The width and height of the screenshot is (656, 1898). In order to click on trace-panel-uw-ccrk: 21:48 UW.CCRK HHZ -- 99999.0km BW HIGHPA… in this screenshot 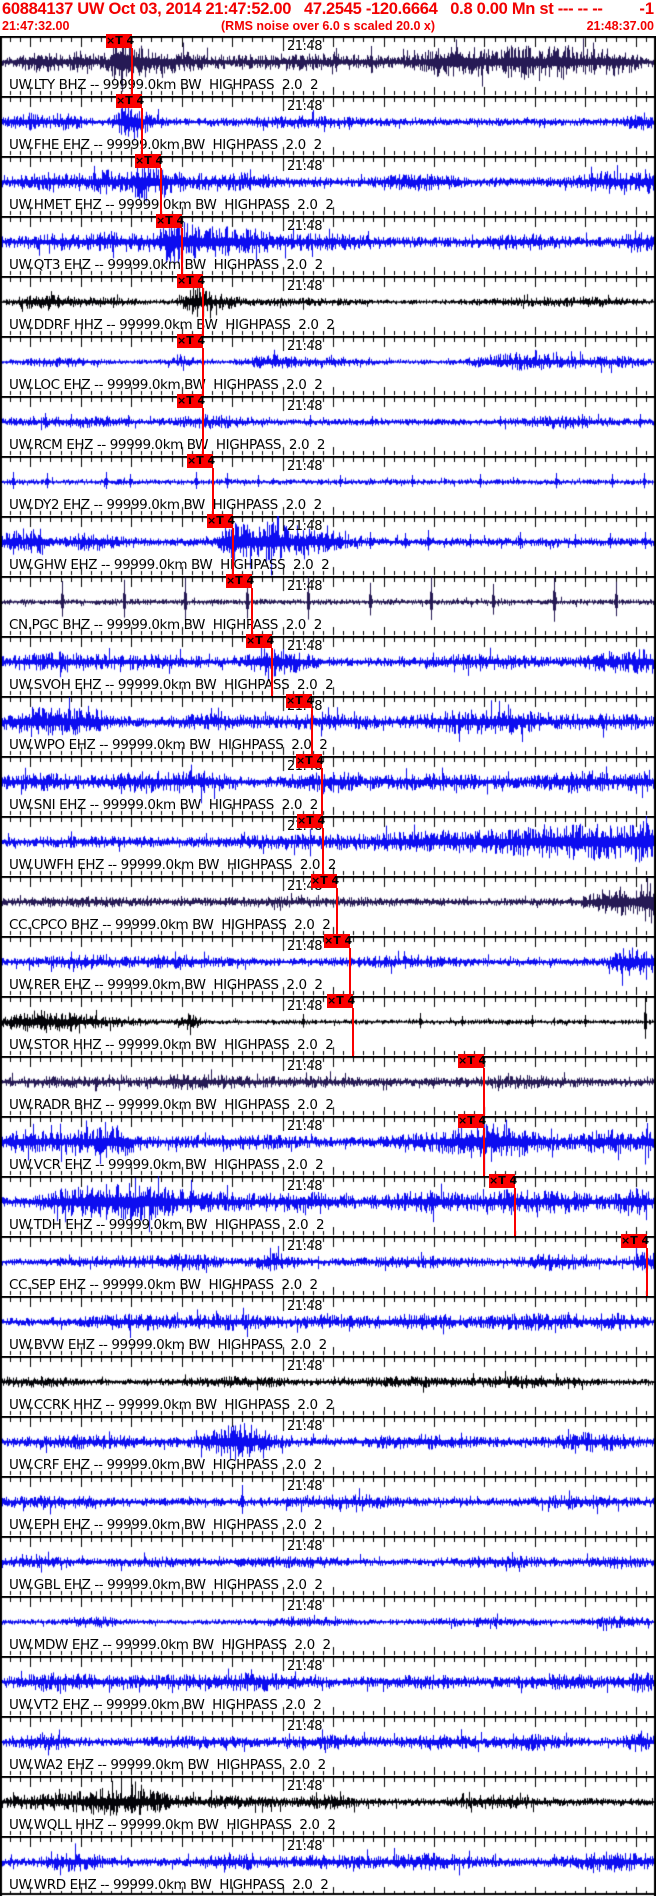, I will do `click(328, 1386)`.